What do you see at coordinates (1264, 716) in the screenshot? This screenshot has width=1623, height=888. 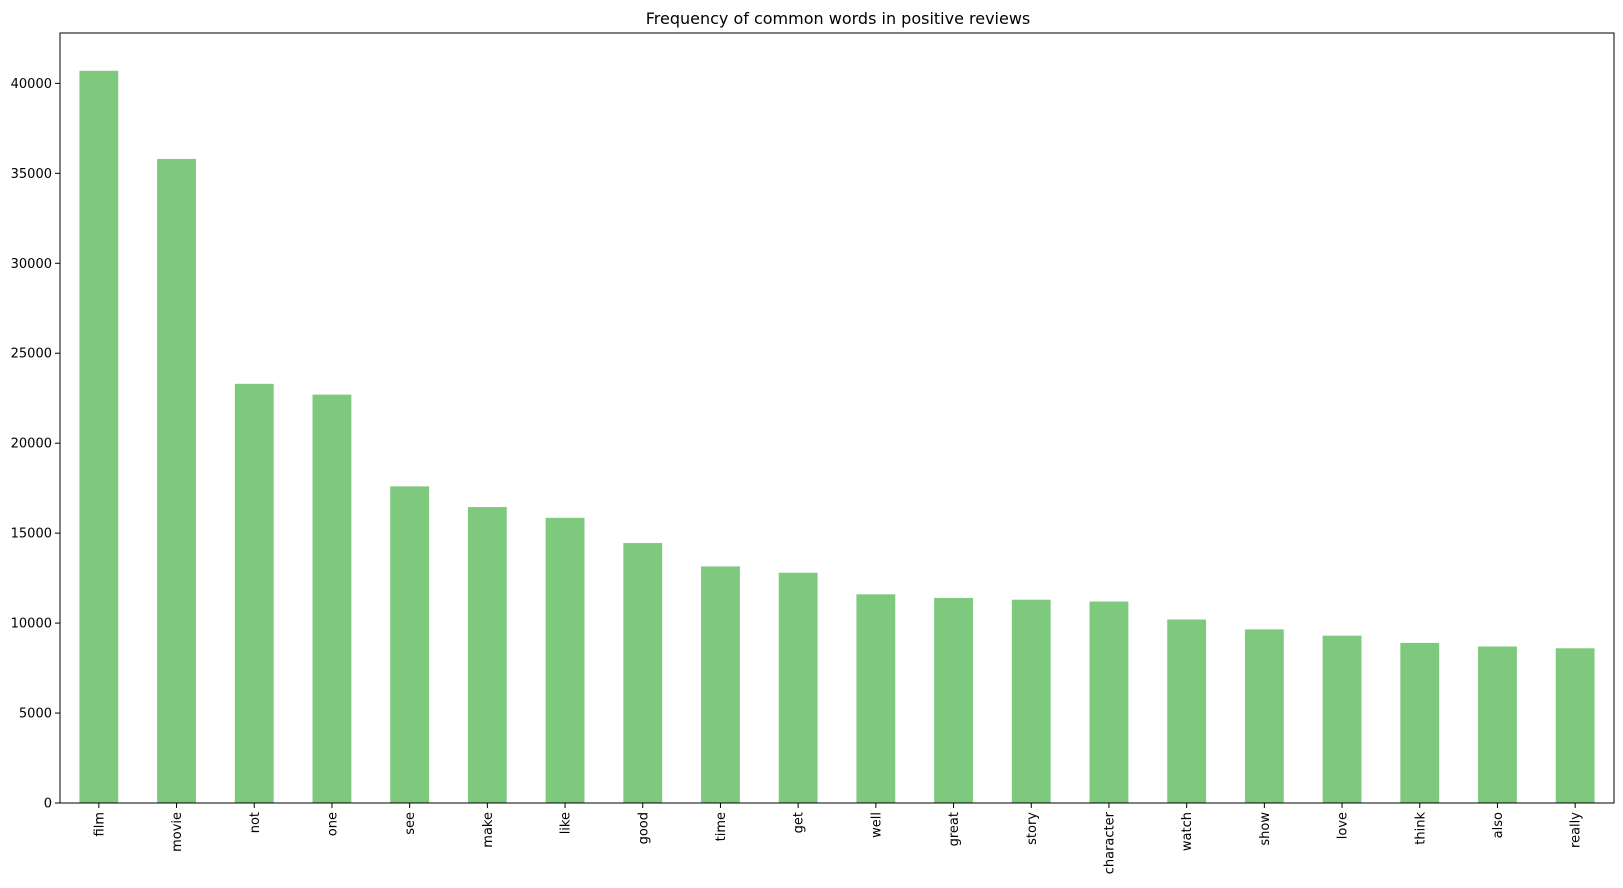 I see `bar-show` at bounding box center [1264, 716].